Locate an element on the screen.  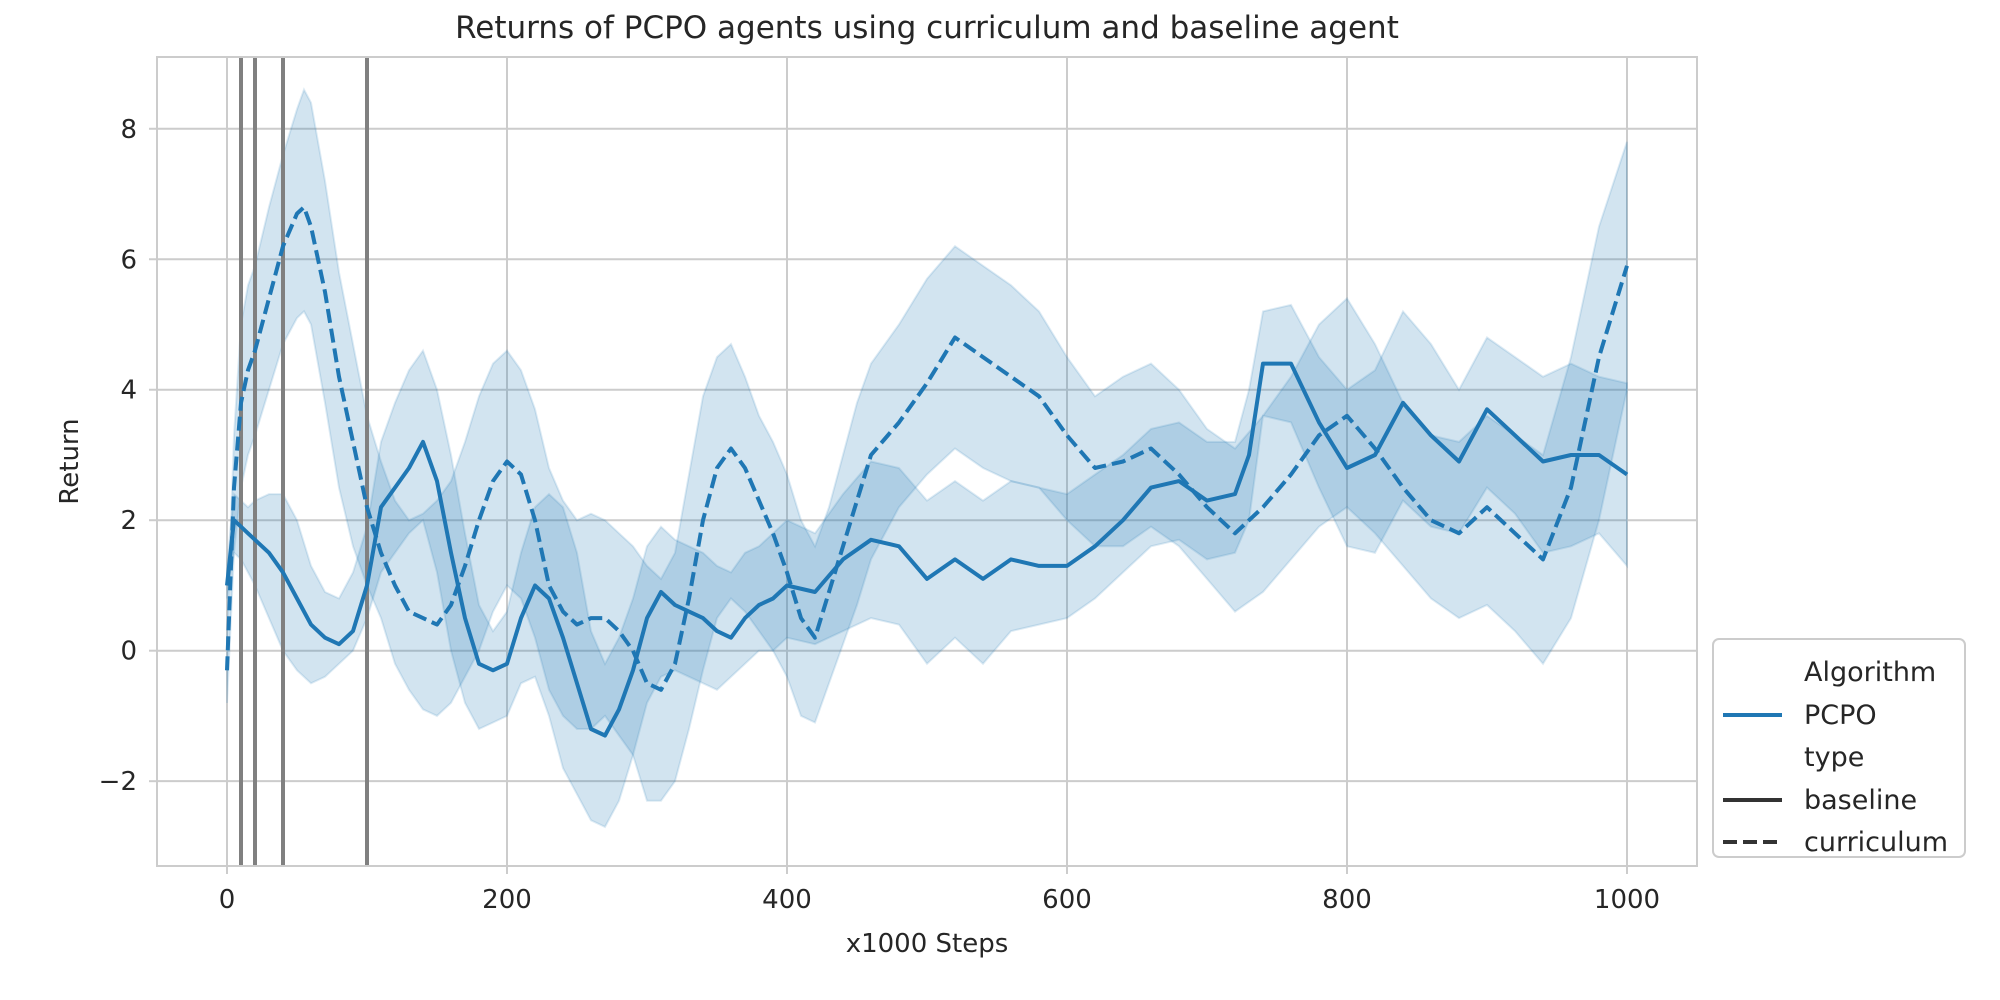
y-tick-label: 0 is located at coordinates (128, 652).